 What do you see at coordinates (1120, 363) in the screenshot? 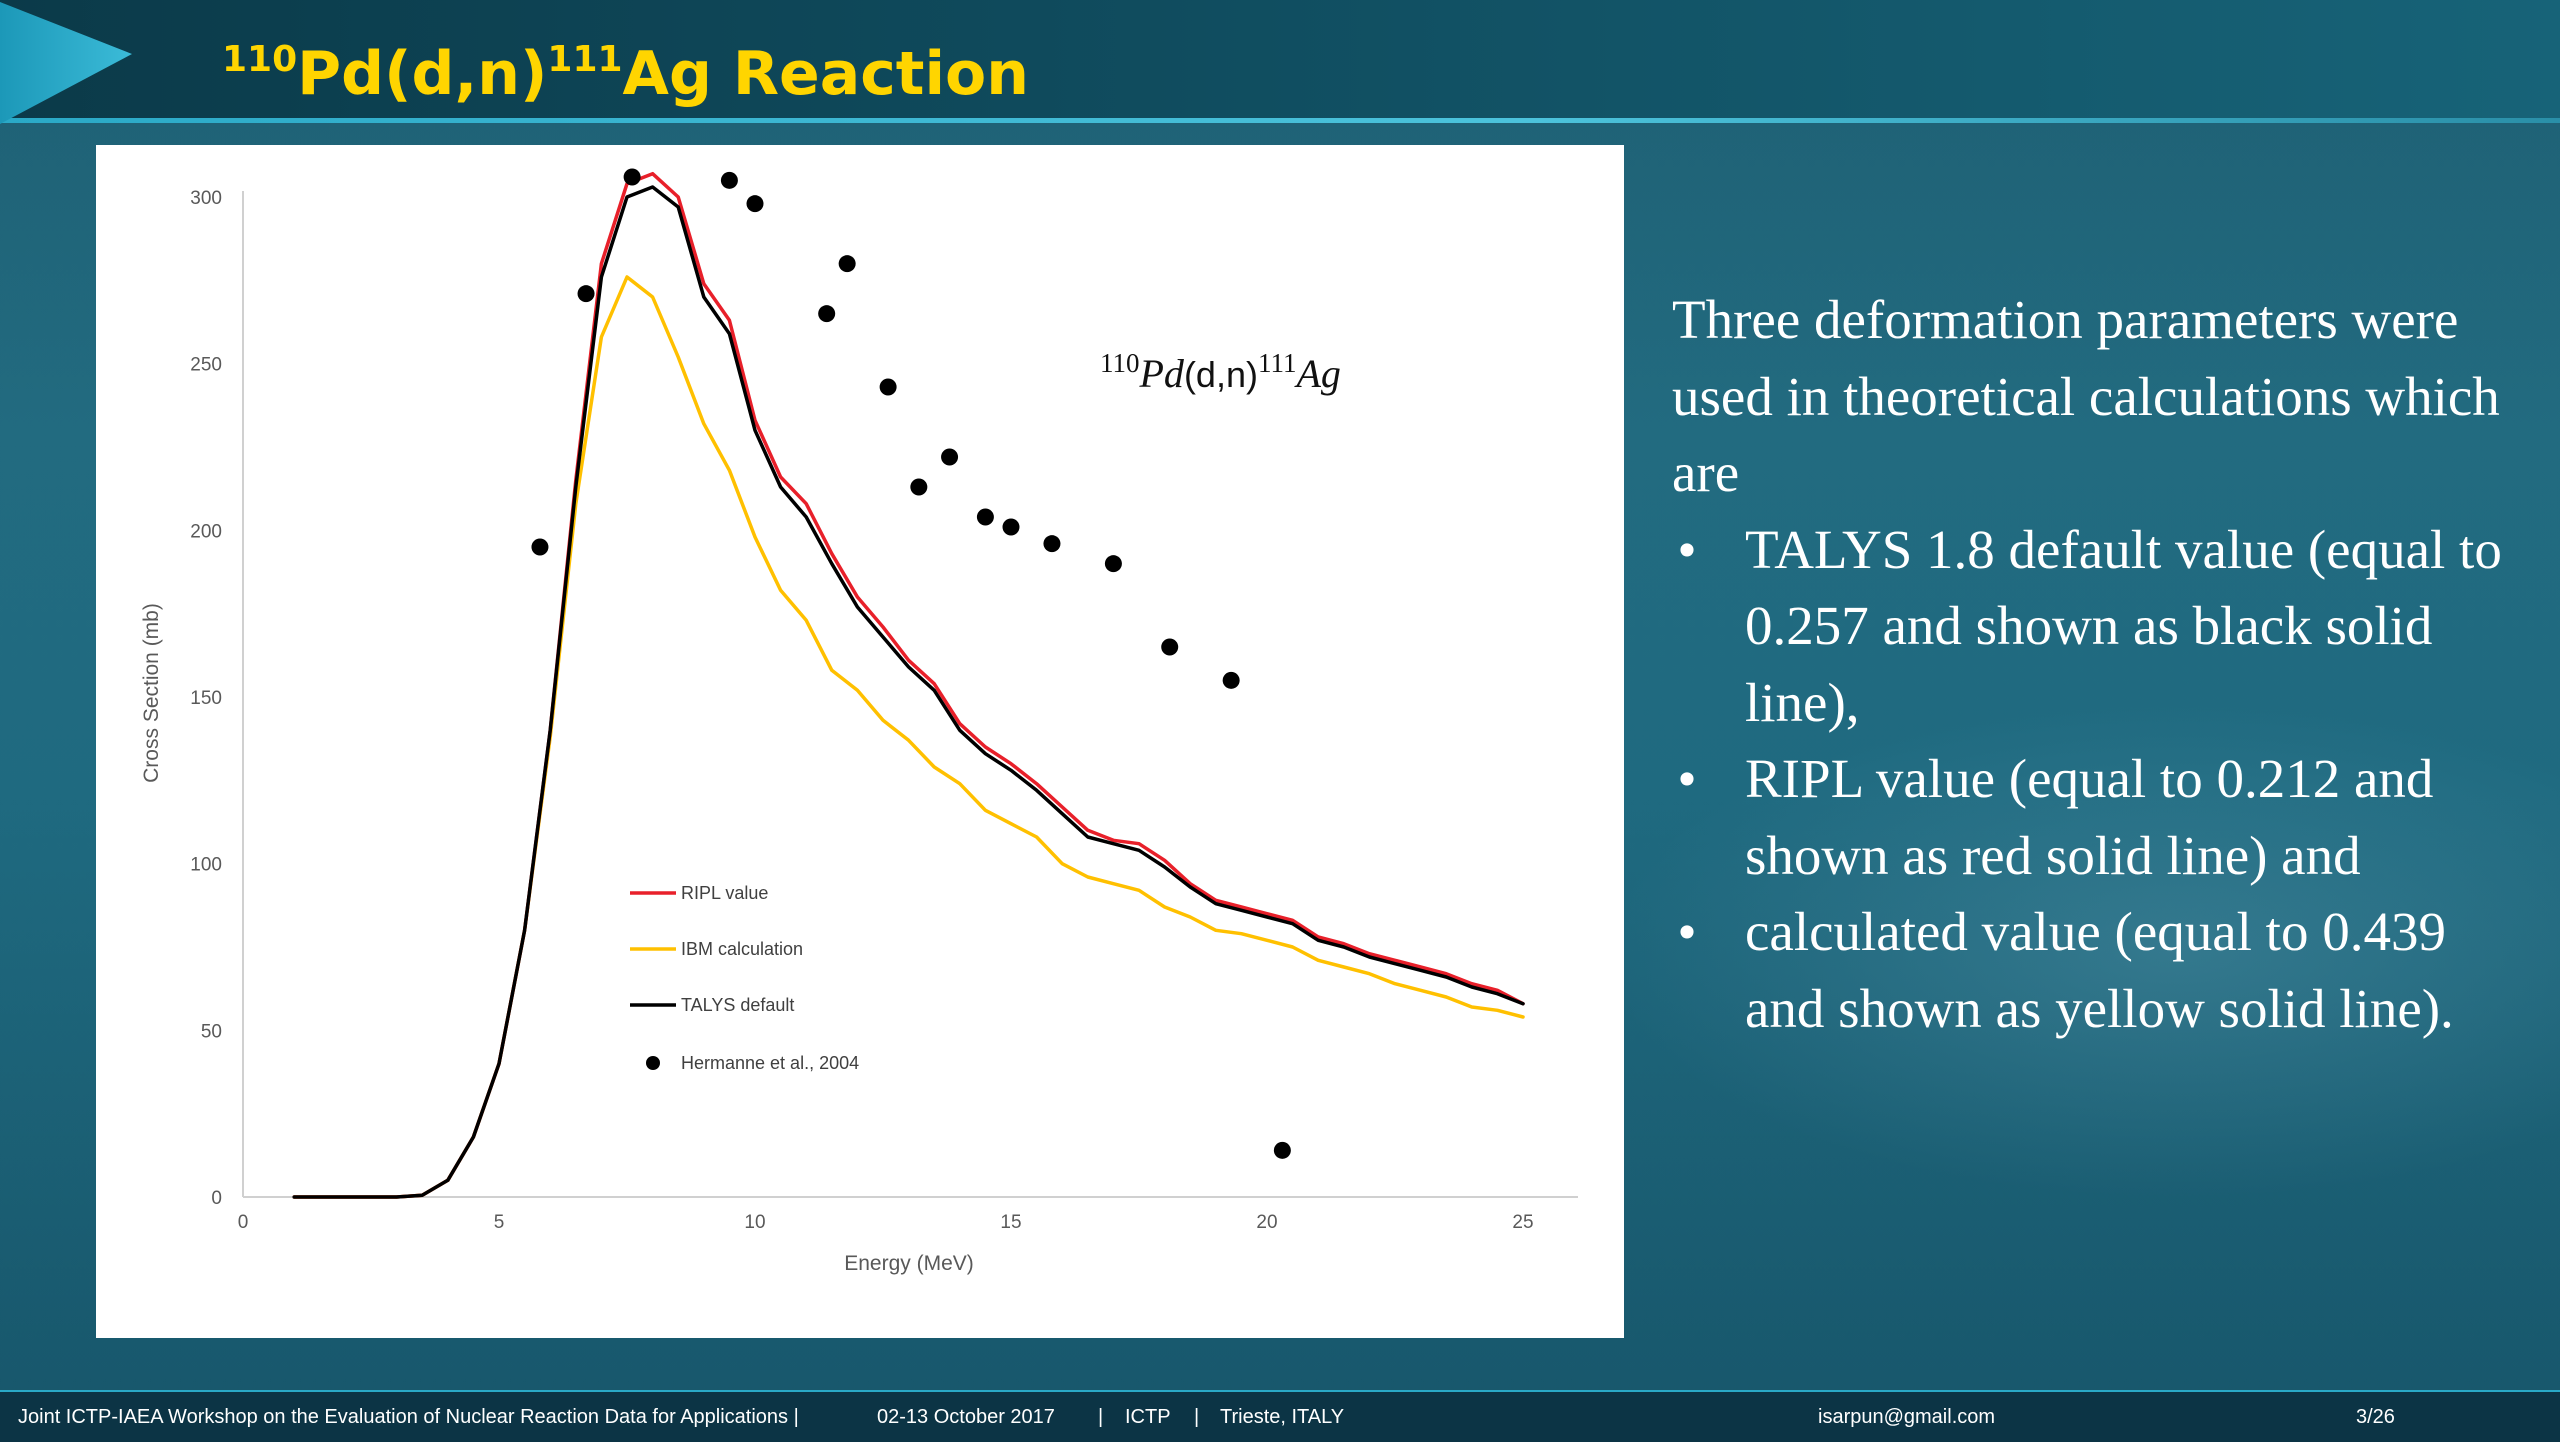
I see `anno-mass-target: 110` at bounding box center [1120, 363].